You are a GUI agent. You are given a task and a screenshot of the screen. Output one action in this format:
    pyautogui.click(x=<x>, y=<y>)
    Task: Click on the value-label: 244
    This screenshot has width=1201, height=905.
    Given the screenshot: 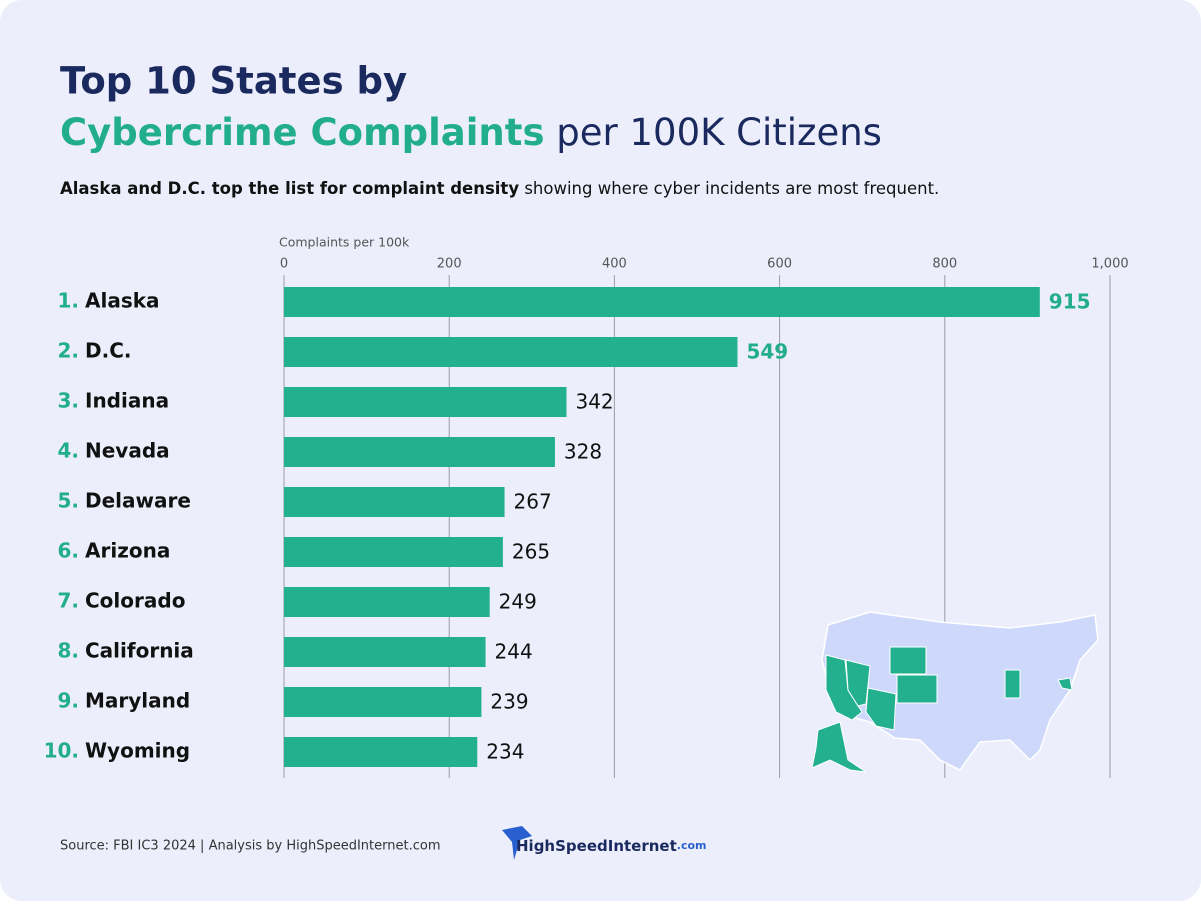 What is the action you would take?
    pyautogui.click(x=514, y=652)
    